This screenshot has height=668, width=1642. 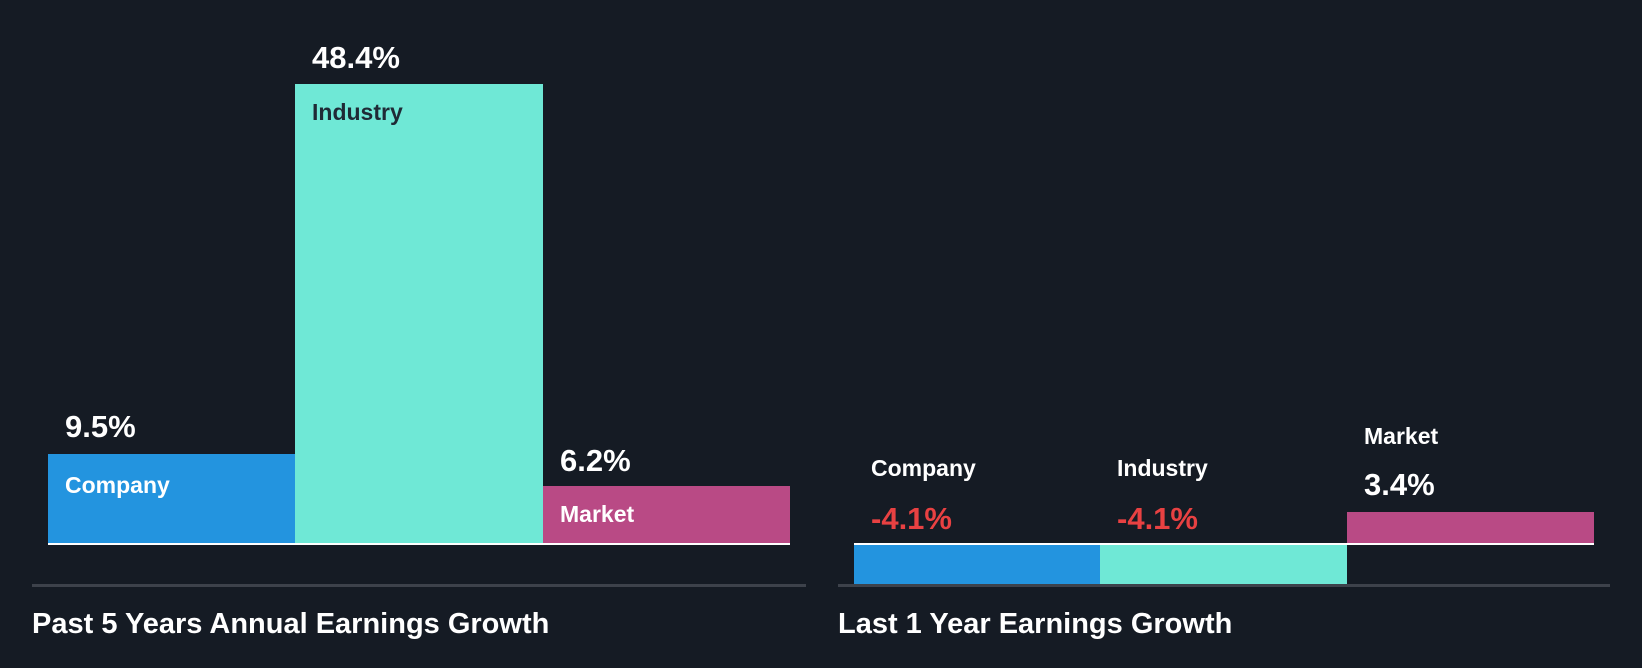 I want to click on value-market: 3.4%, so click(x=1399, y=484).